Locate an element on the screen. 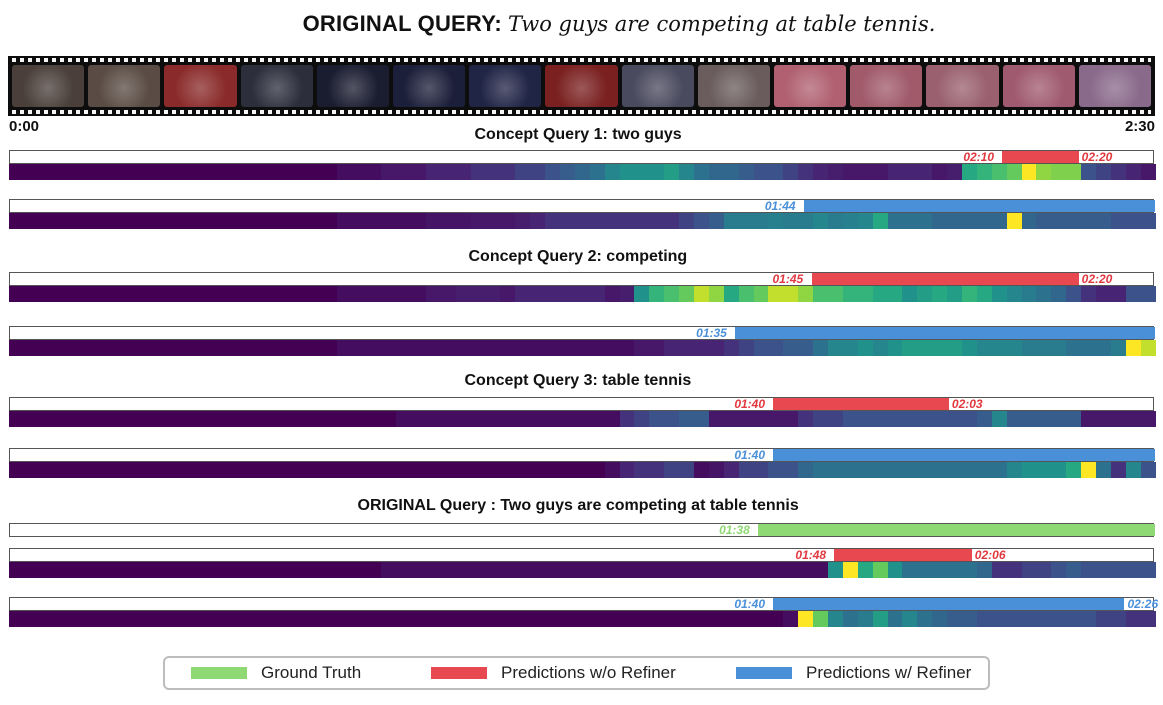 This screenshot has height=705, width=1163. interval-start-label: 02:10 is located at coordinates (979, 157).